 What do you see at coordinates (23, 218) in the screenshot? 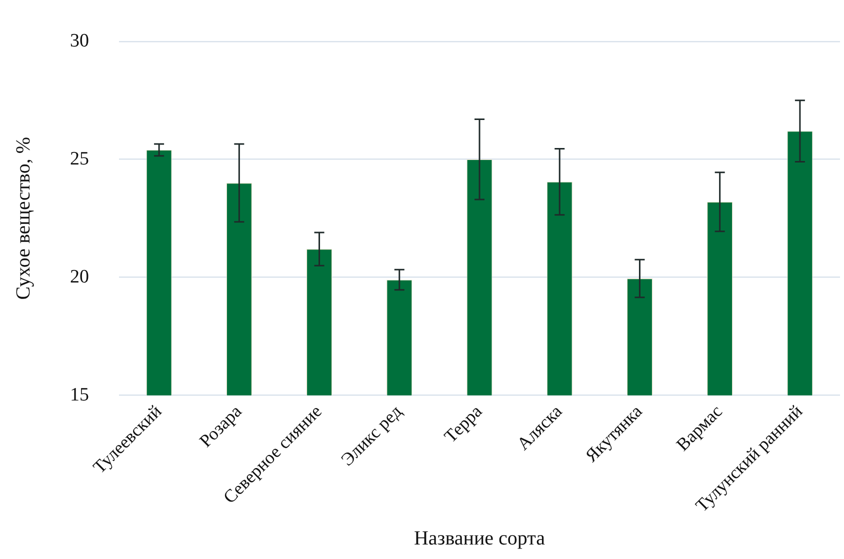
I see `y-axis-title: Сухое вещество, %` at bounding box center [23, 218].